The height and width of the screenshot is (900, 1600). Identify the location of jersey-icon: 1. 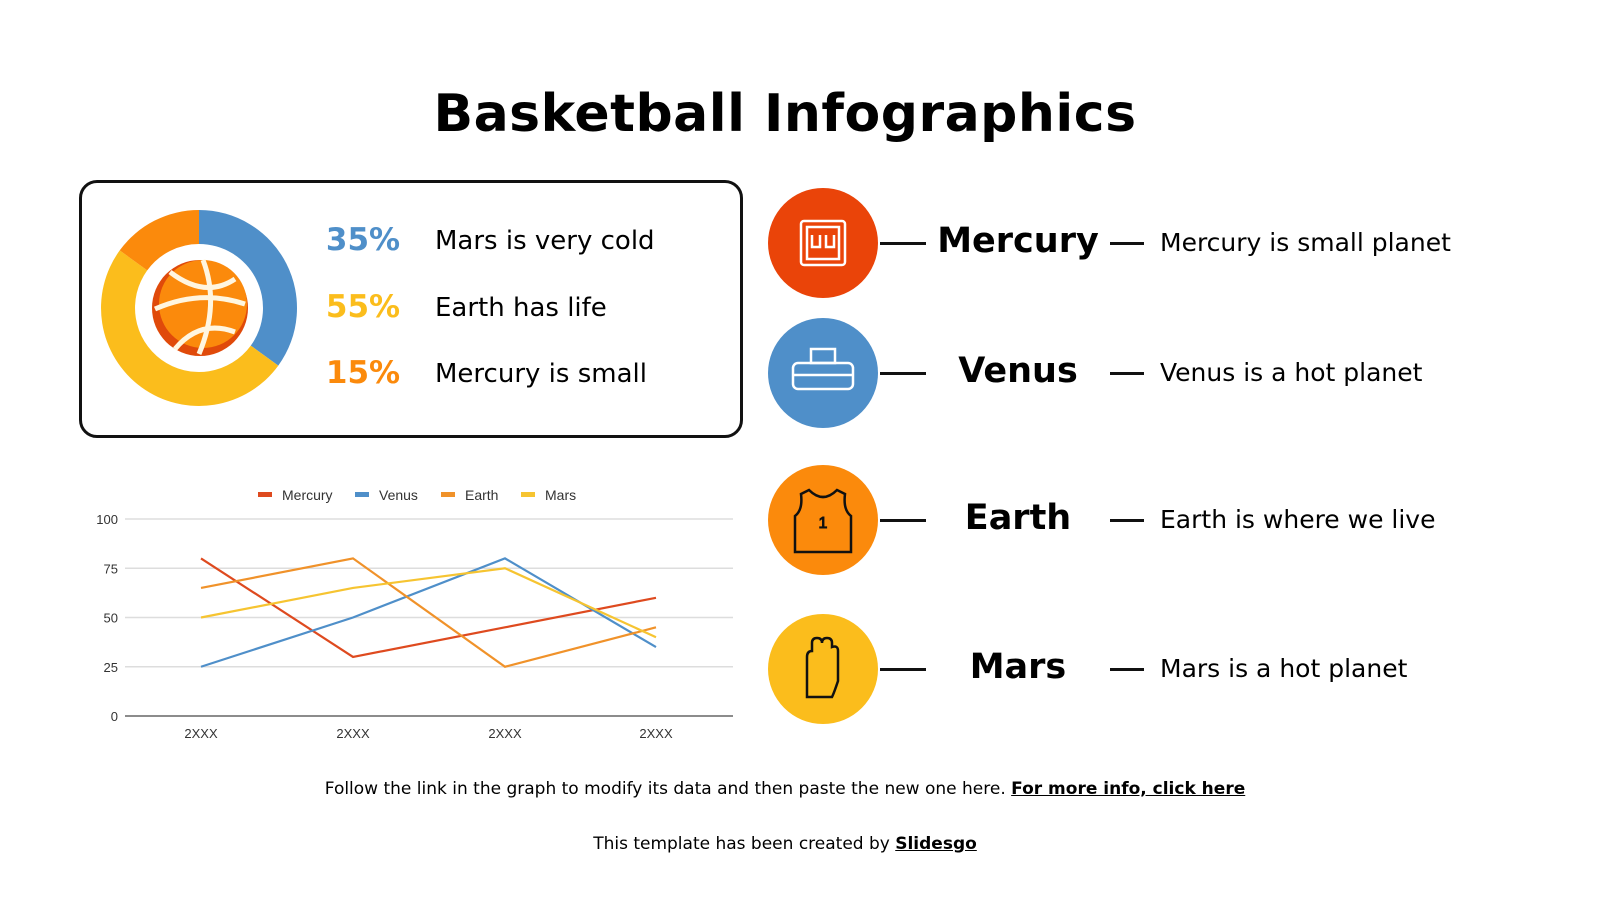
(823, 521).